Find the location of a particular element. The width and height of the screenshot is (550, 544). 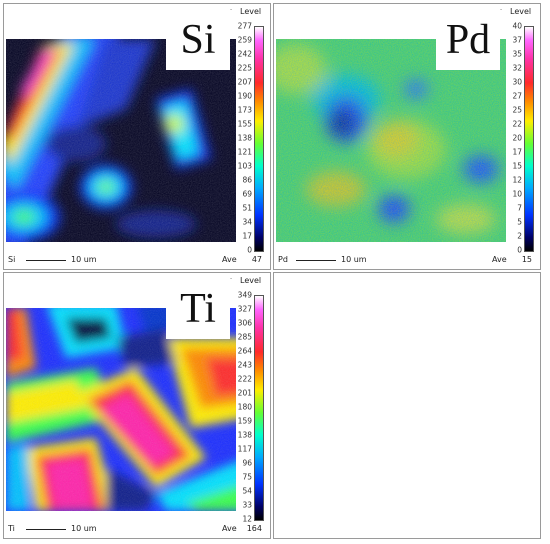

si-scale-bar is located at coordinates (46, 260).